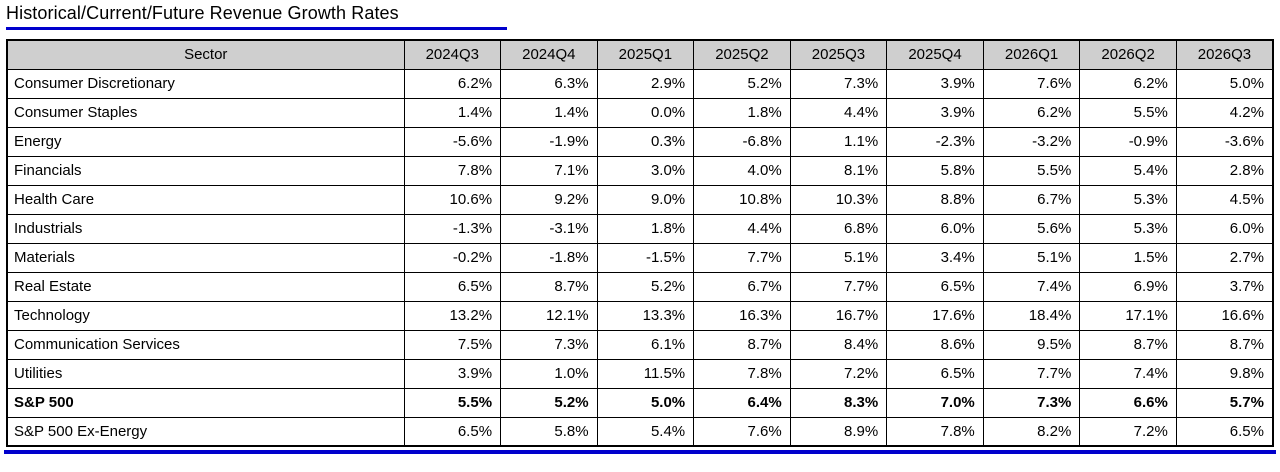 The width and height of the screenshot is (1280, 472). I want to click on col-header-2025q4: 2025Q4, so click(935, 54).